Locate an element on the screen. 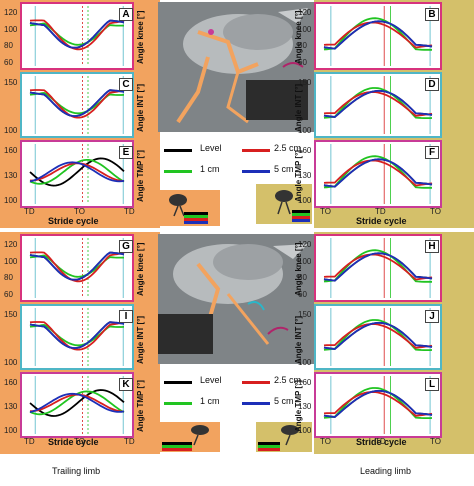  plot-d is located at coordinates (378, 105).